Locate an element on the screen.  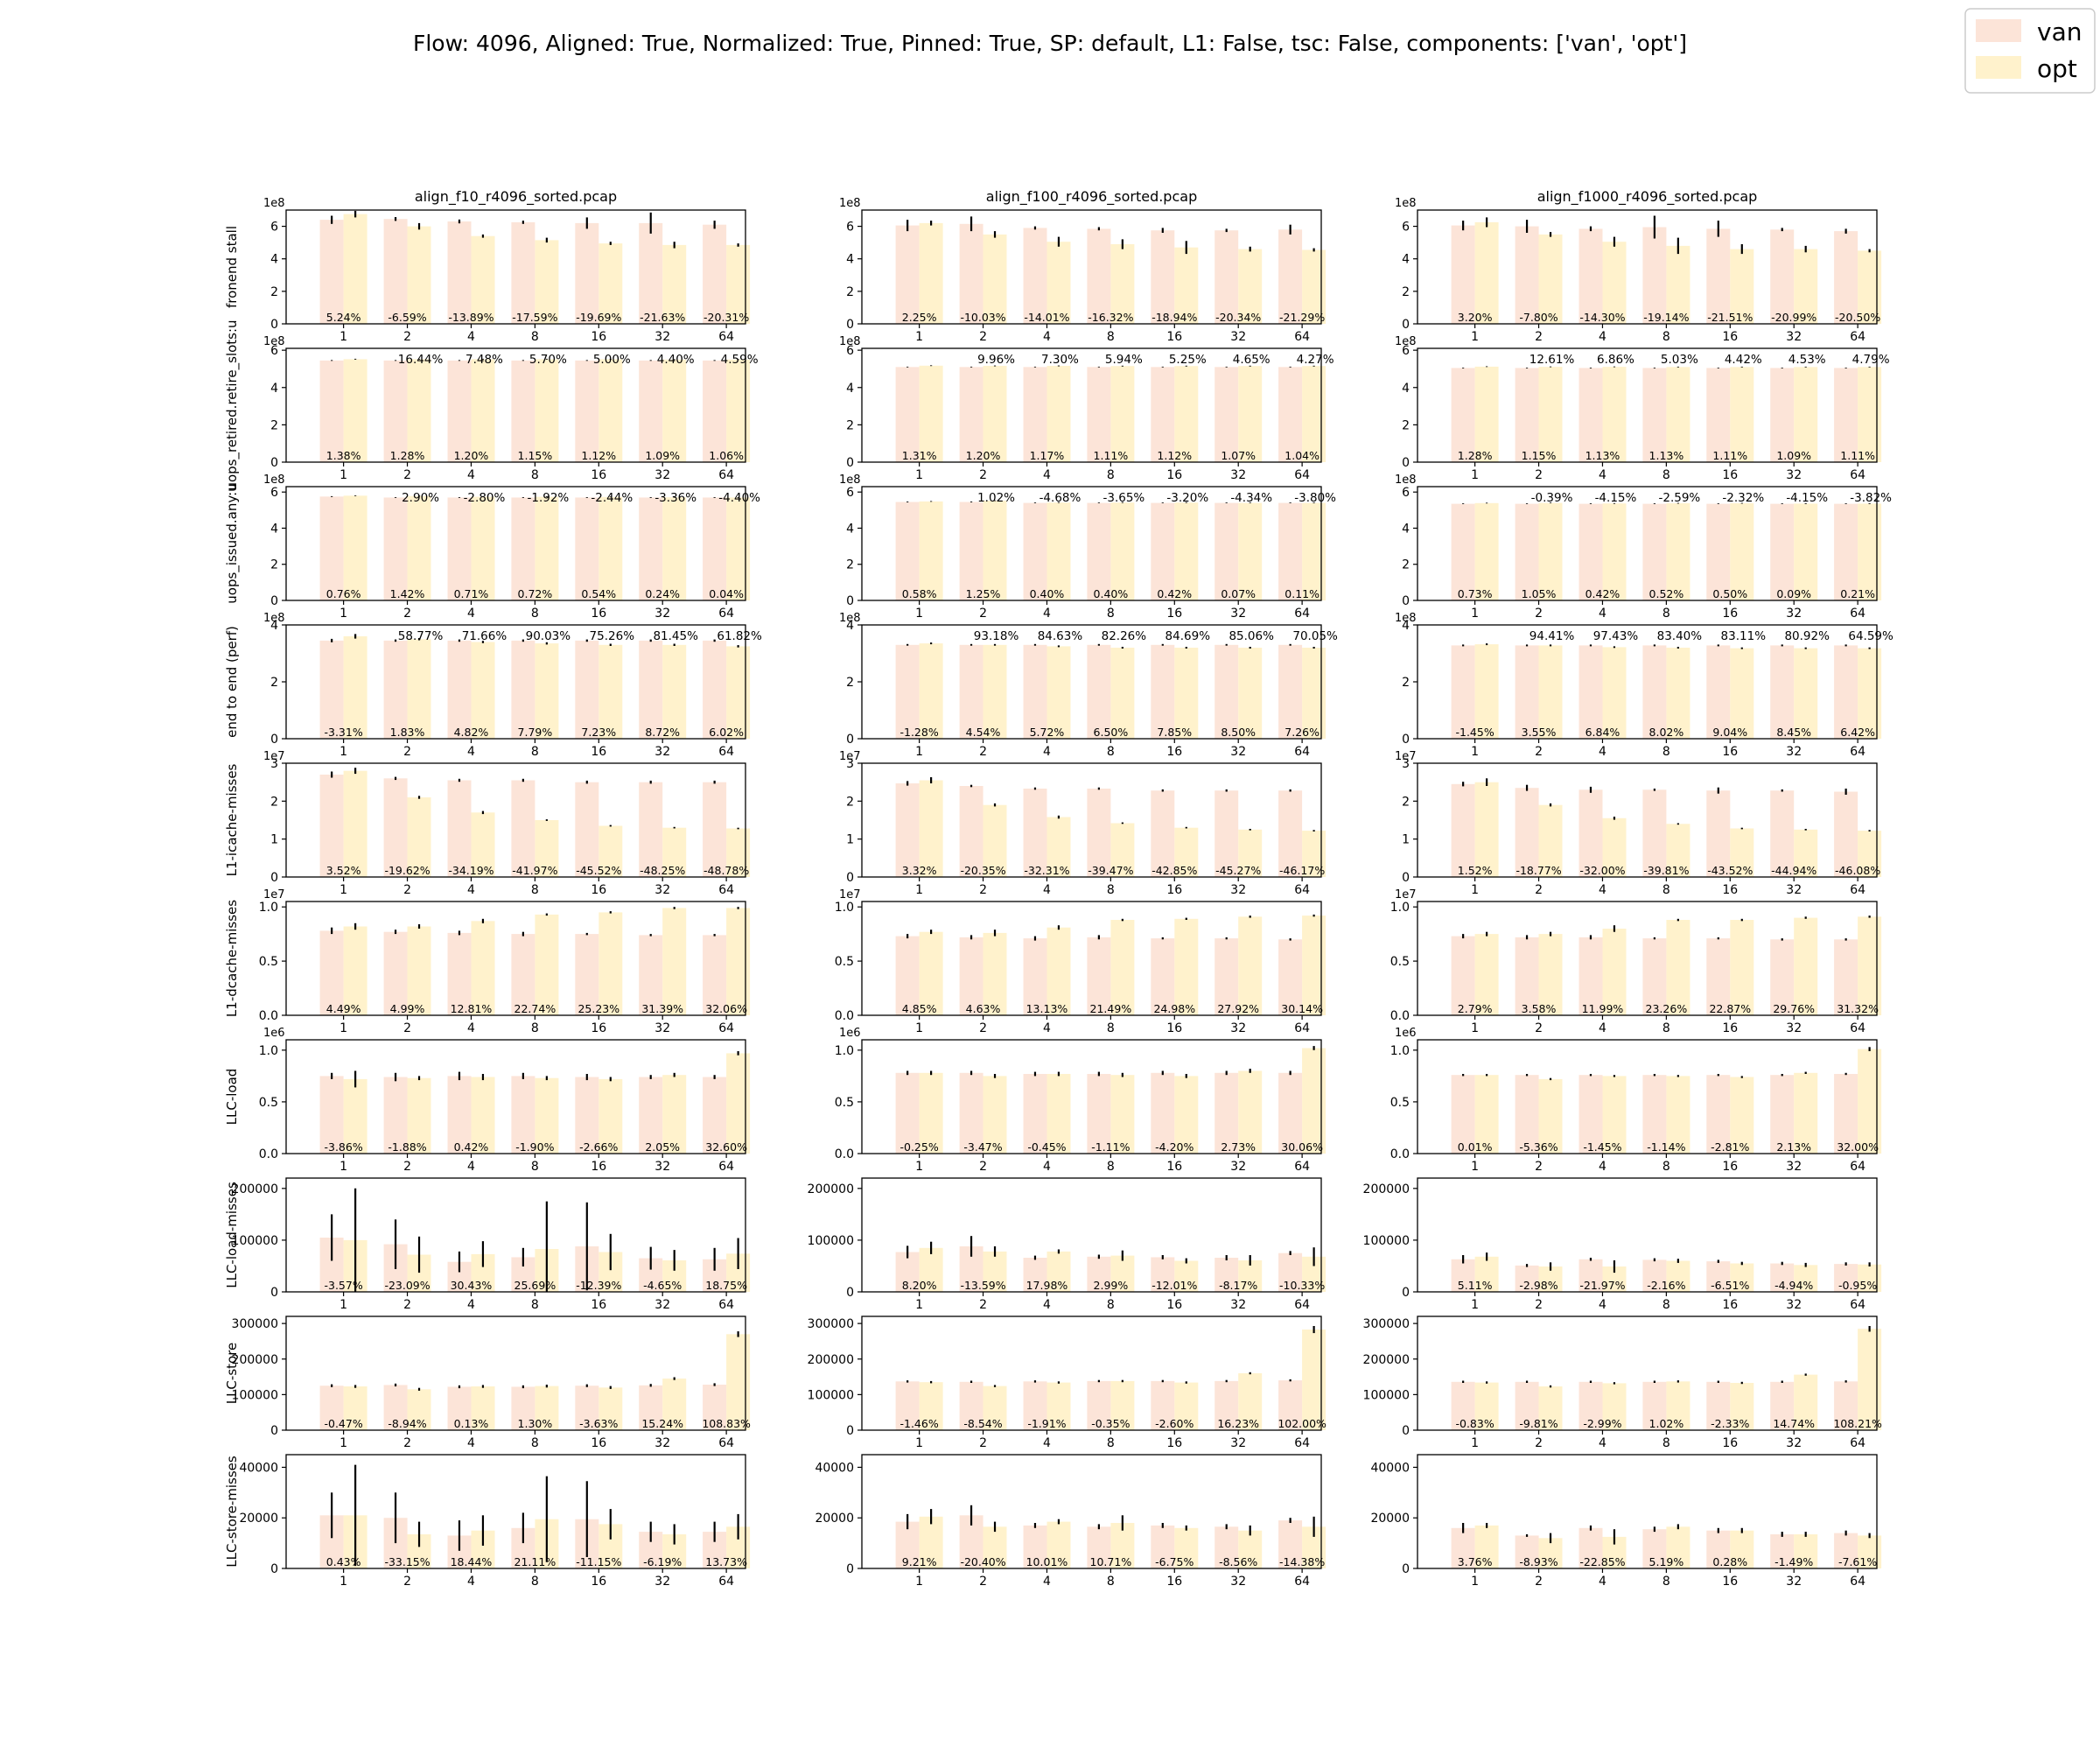
annotation-bottom: 32.00% is located at coordinates (1858, 1147).